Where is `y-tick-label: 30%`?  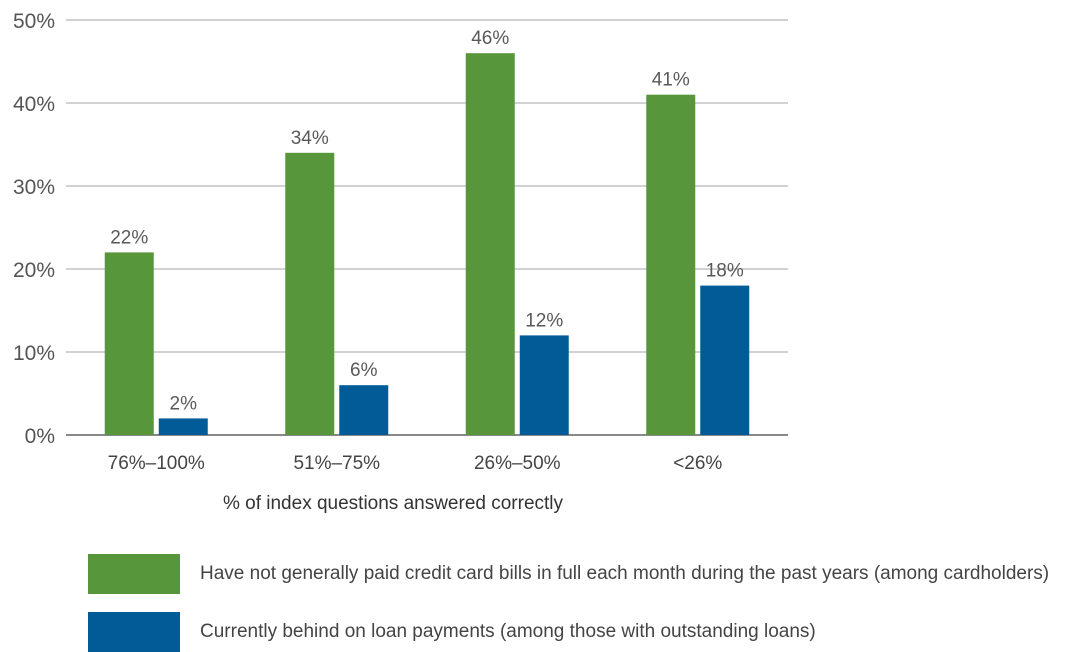 y-tick-label: 30% is located at coordinates (34, 187).